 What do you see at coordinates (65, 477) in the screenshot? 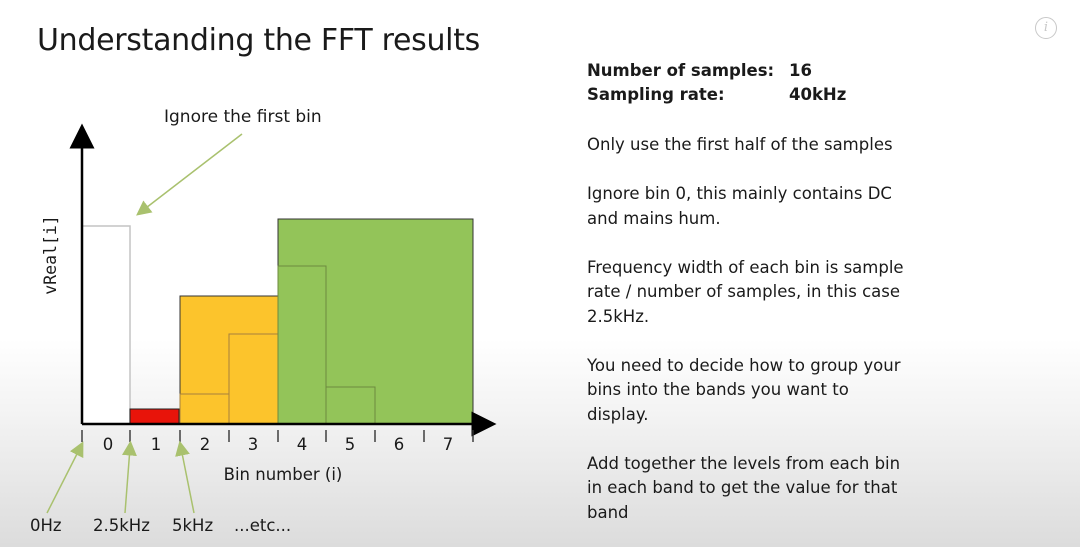
I see `freq-arrow-0hz` at bounding box center [65, 477].